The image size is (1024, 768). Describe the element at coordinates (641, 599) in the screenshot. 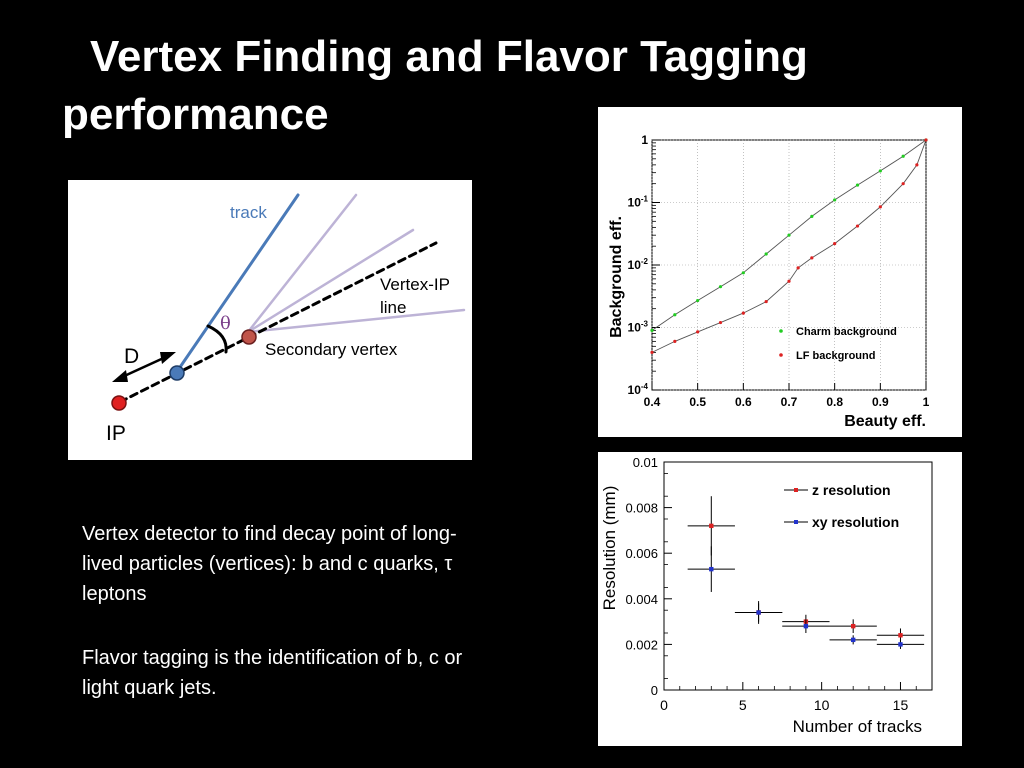

I see `res-y-tick-label: 0.004` at that location.